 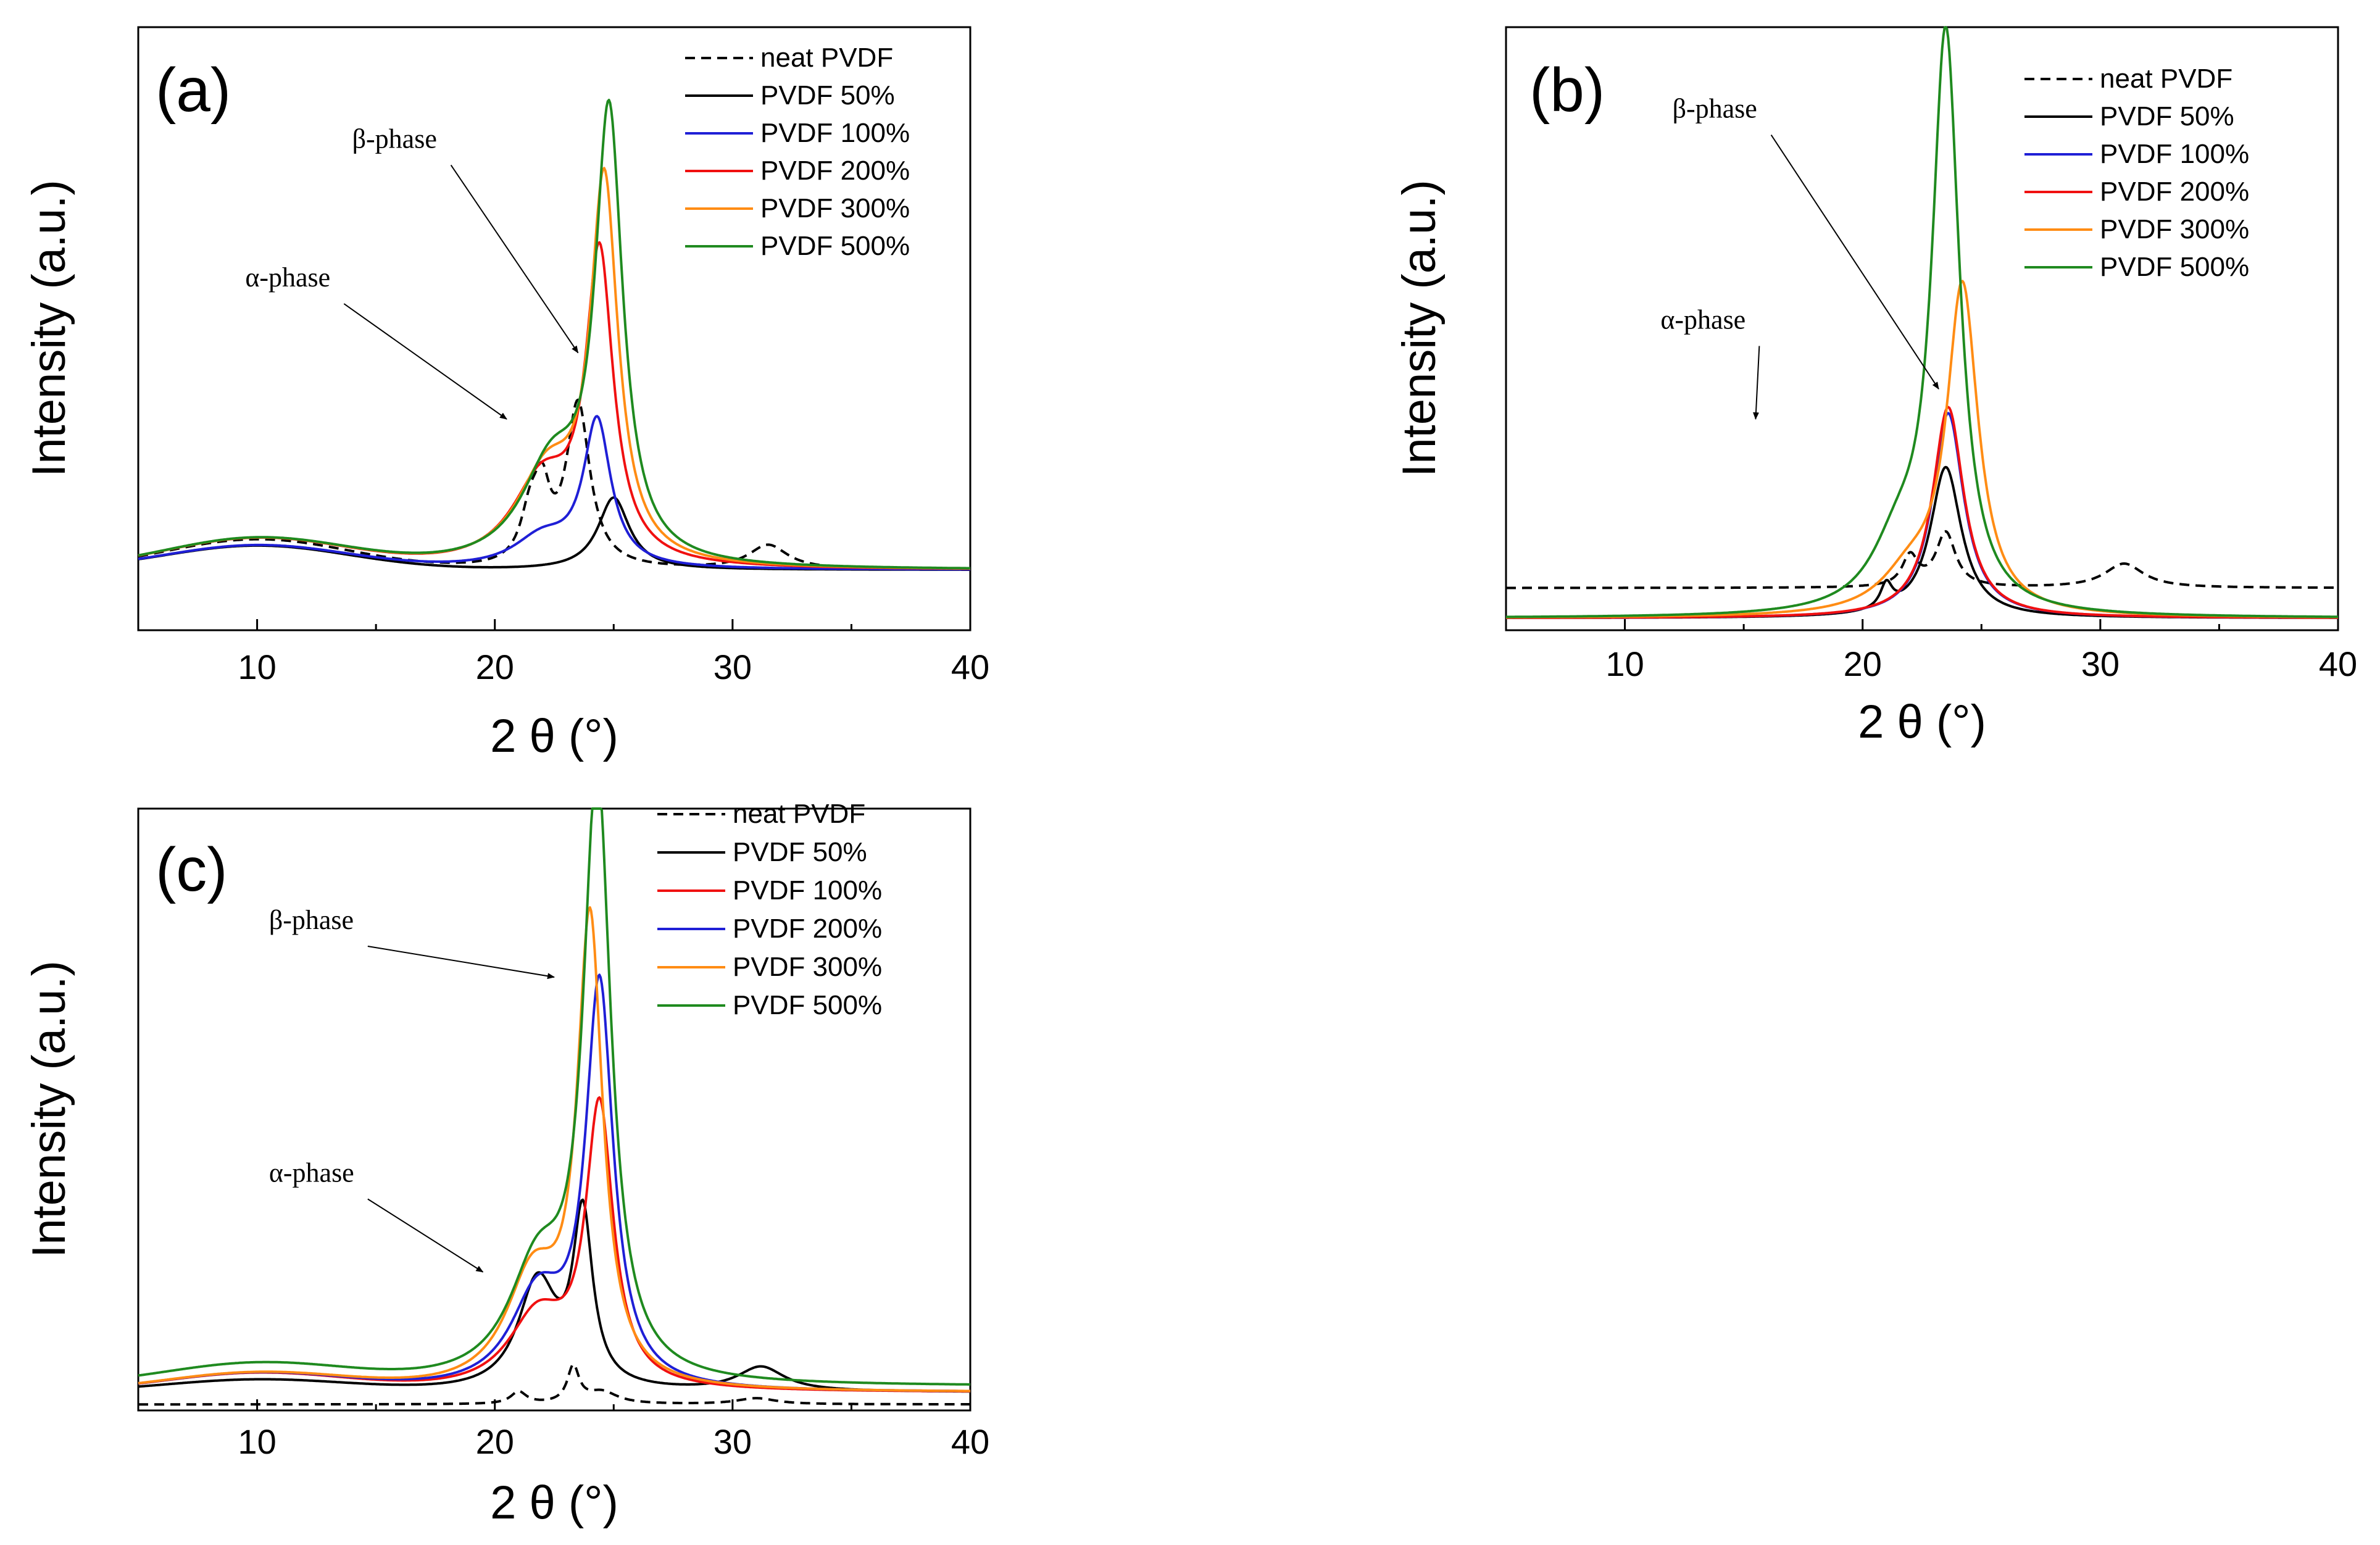 I want to click on panel-label: (a), so click(x=194, y=90).